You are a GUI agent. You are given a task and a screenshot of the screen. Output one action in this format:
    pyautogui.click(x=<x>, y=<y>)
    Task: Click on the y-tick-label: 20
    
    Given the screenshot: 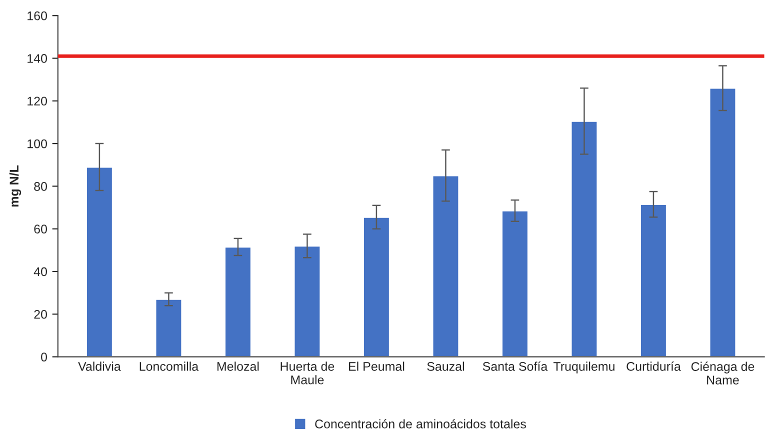 What is the action you would take?
    pyautogui.click(x=40, y=314)
    